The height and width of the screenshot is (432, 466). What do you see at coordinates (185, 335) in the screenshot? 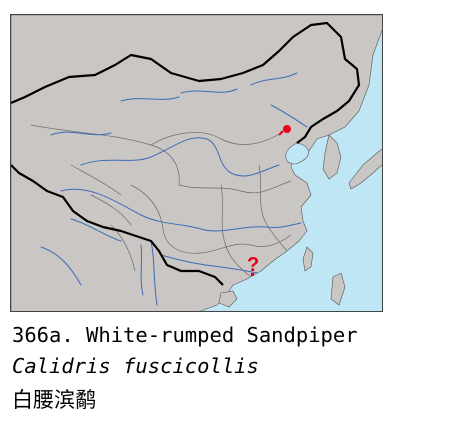
I see `species-common-name: 366a. White-rumped Sandpiper` at bounding box center [185, 335].